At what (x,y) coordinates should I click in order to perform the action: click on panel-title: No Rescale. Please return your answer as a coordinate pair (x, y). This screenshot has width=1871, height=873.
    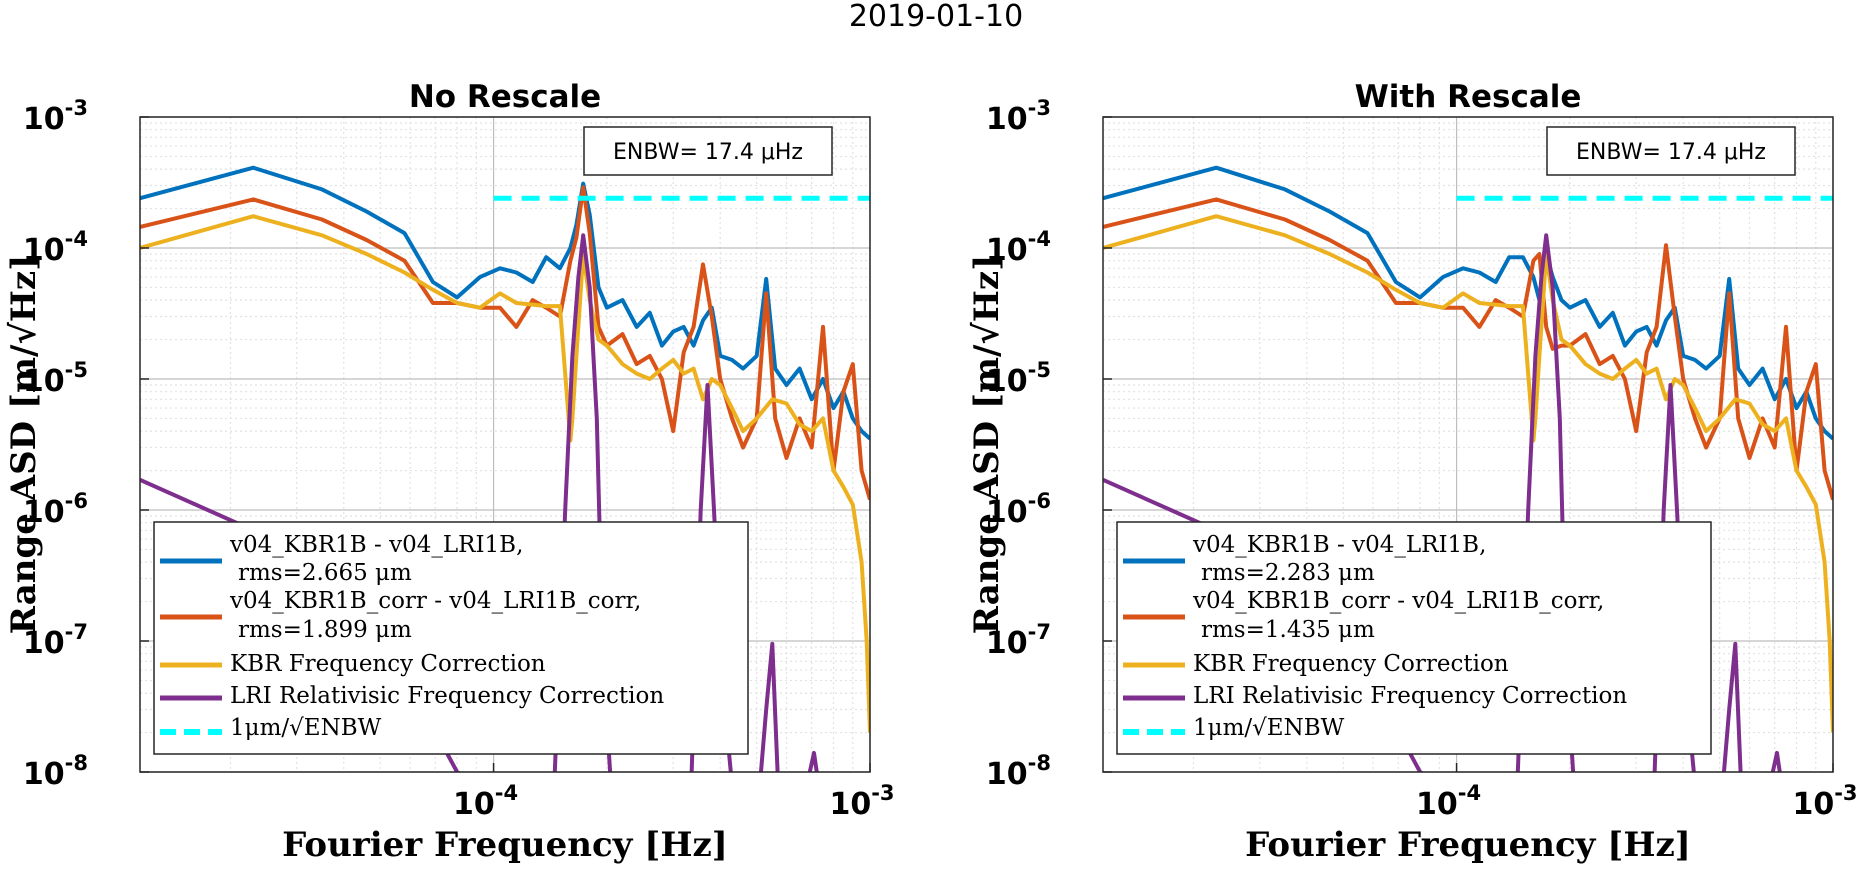
    Looking at the image, I should click on (505, 97).